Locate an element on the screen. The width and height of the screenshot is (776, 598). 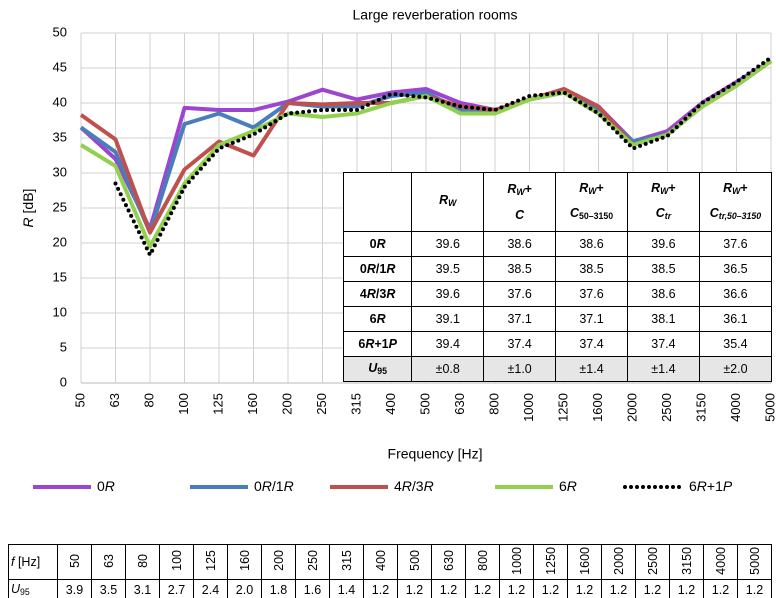
cell-text: 100 is located at coordinates (176, 560).